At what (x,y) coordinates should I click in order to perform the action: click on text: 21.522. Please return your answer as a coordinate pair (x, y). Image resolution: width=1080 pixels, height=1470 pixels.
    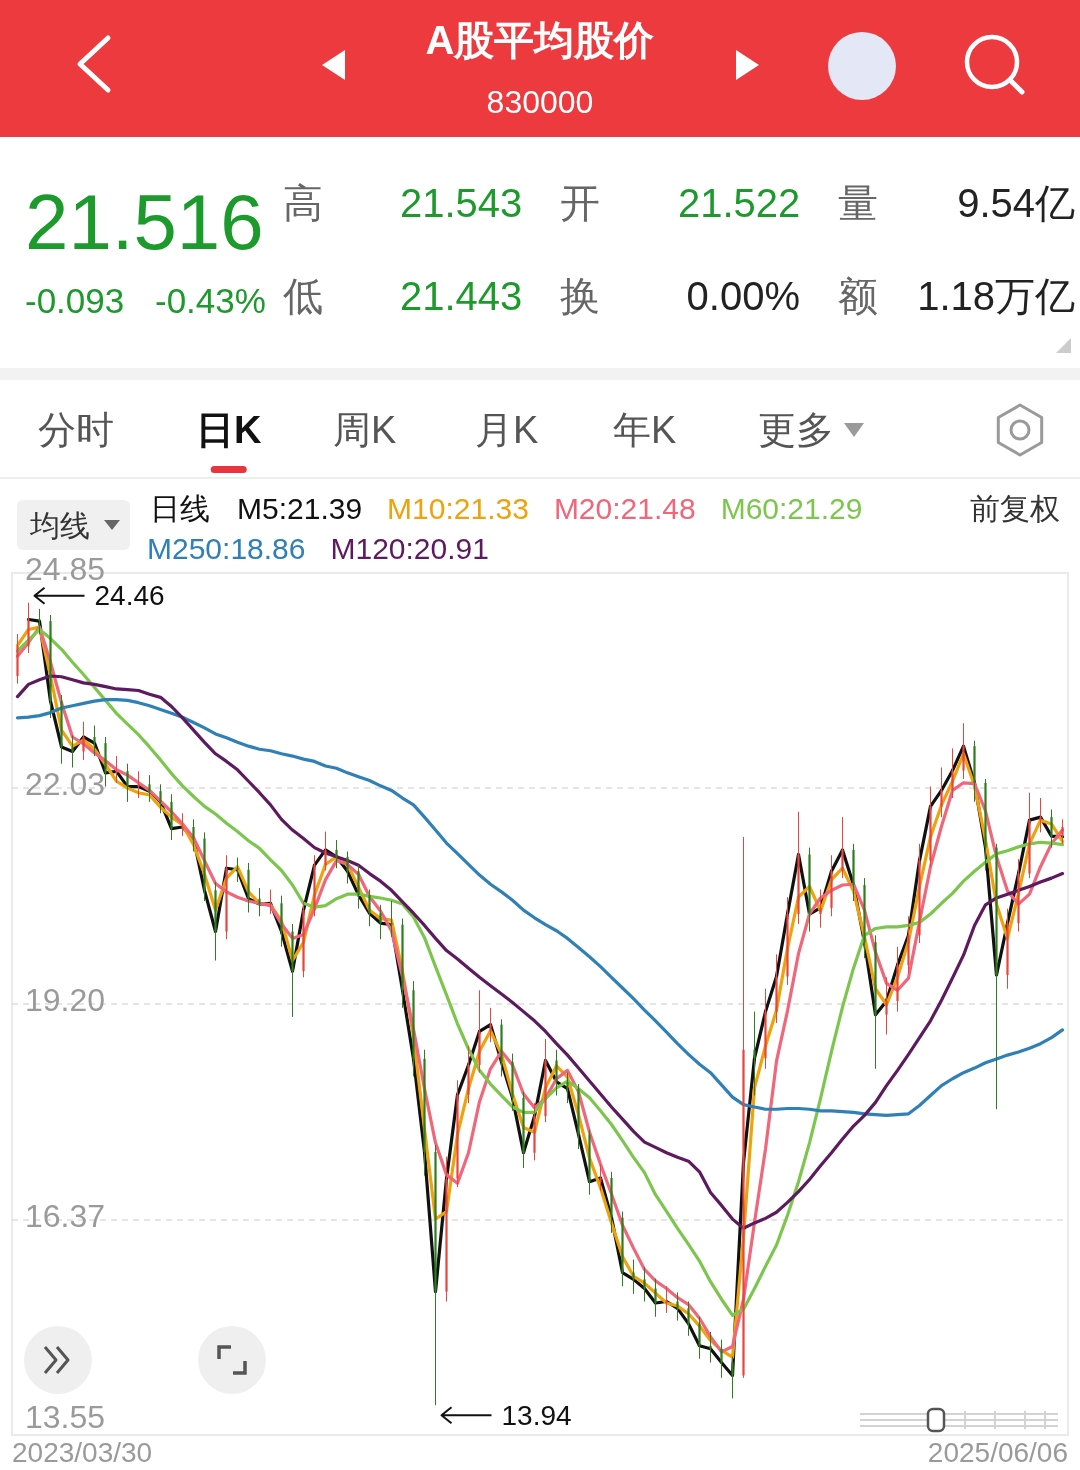
    Looking at the image, I should click on (739, 203).